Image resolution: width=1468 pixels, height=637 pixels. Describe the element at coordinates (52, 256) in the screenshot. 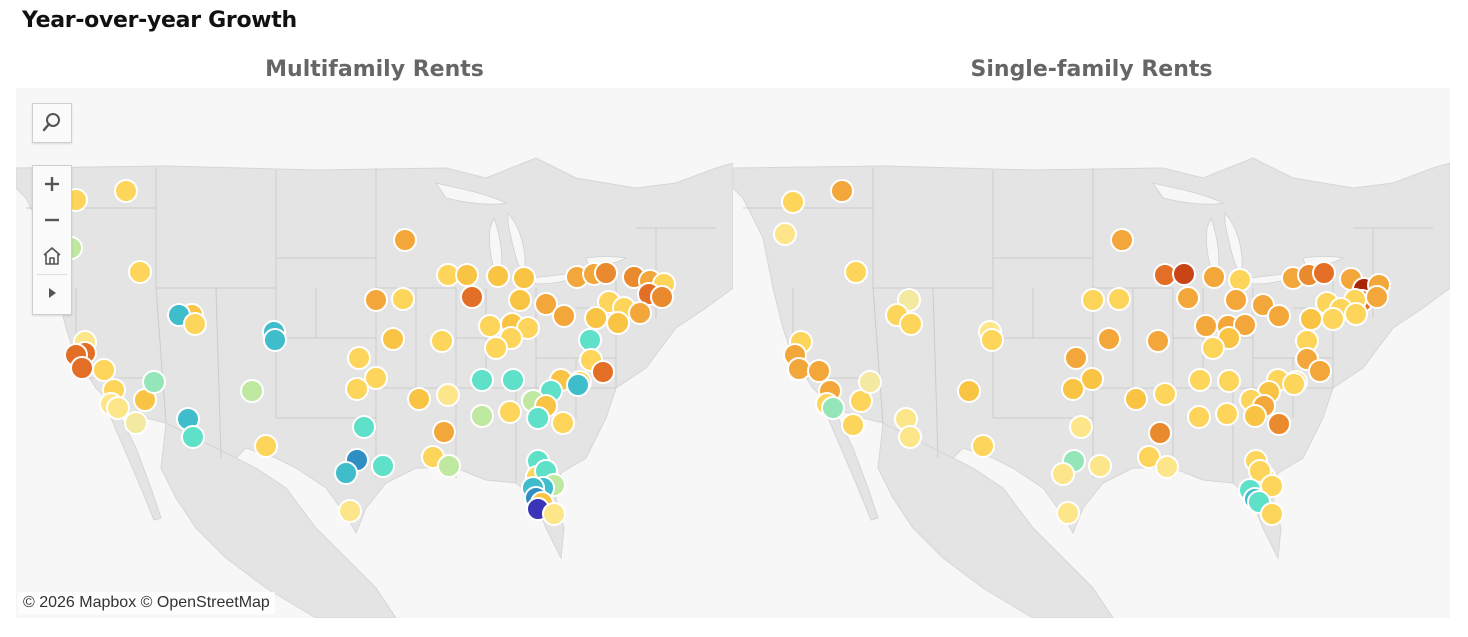

I see `home-button` at that location.